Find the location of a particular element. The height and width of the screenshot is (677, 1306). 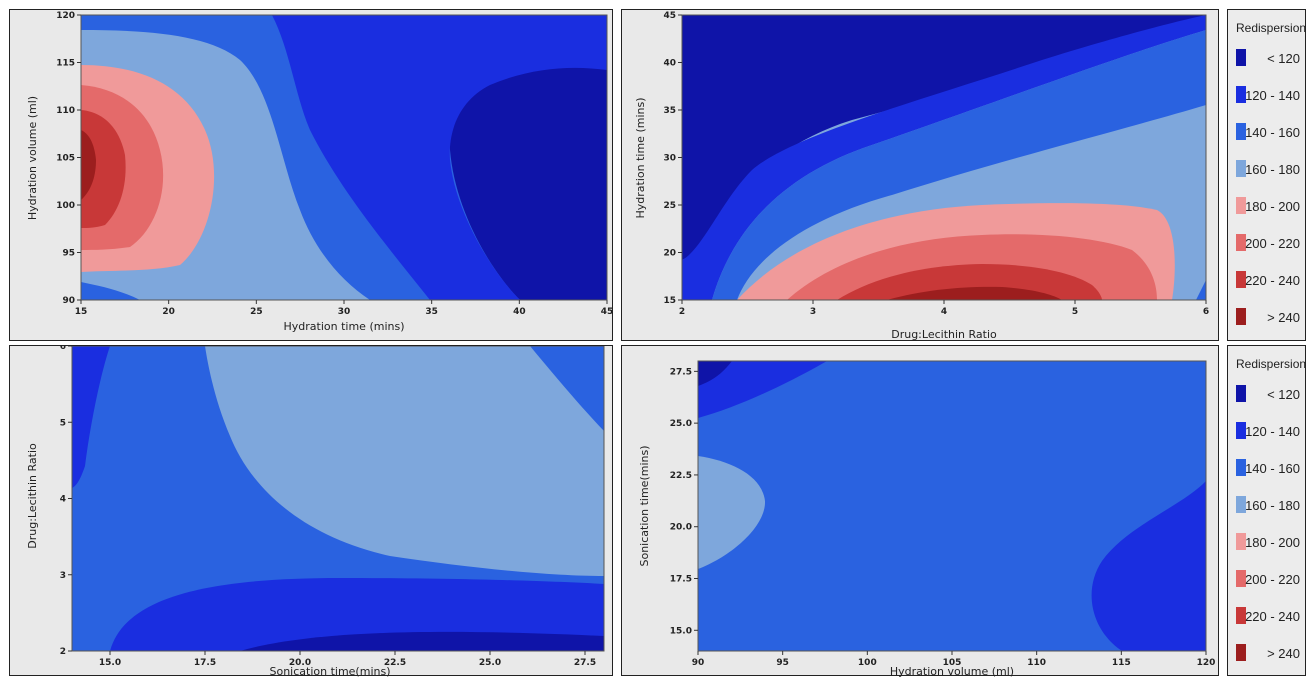

x-tick-label: 25.0 is located at coordinates (490, 663).